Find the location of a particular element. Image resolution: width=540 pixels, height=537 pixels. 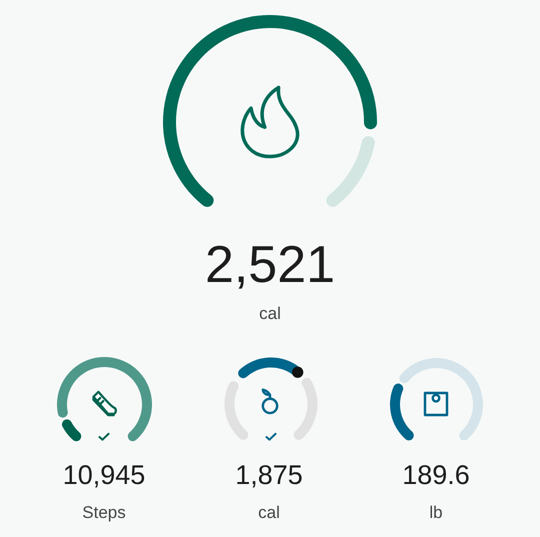

text: 2,521 is located at coordinates (270, 265).